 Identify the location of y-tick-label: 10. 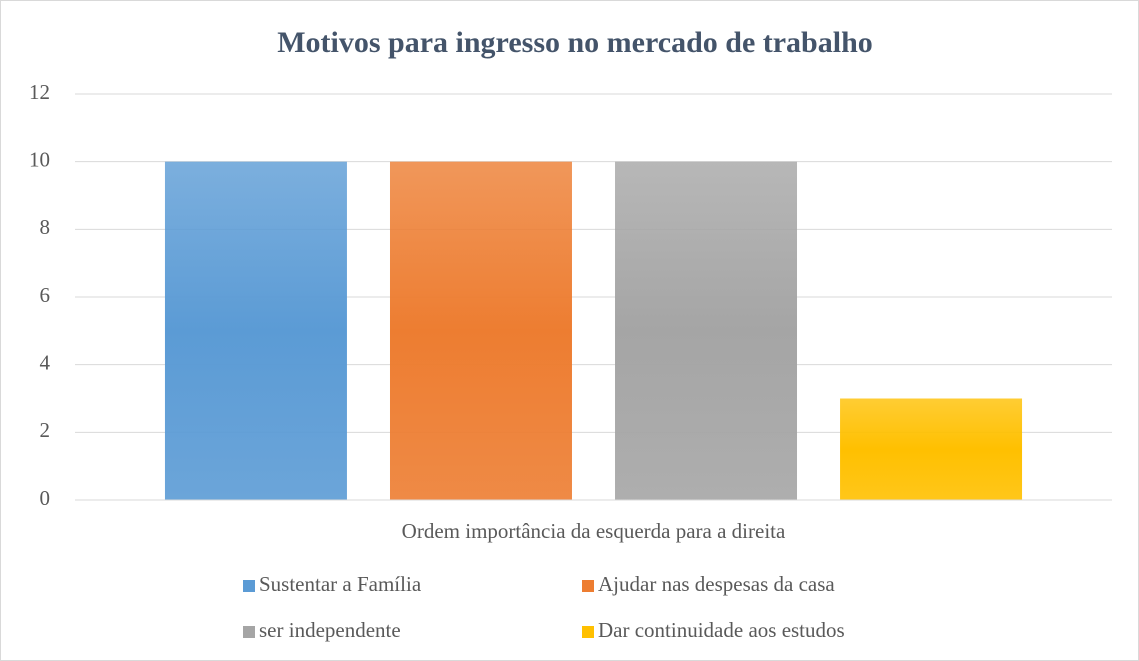
(39, 159).